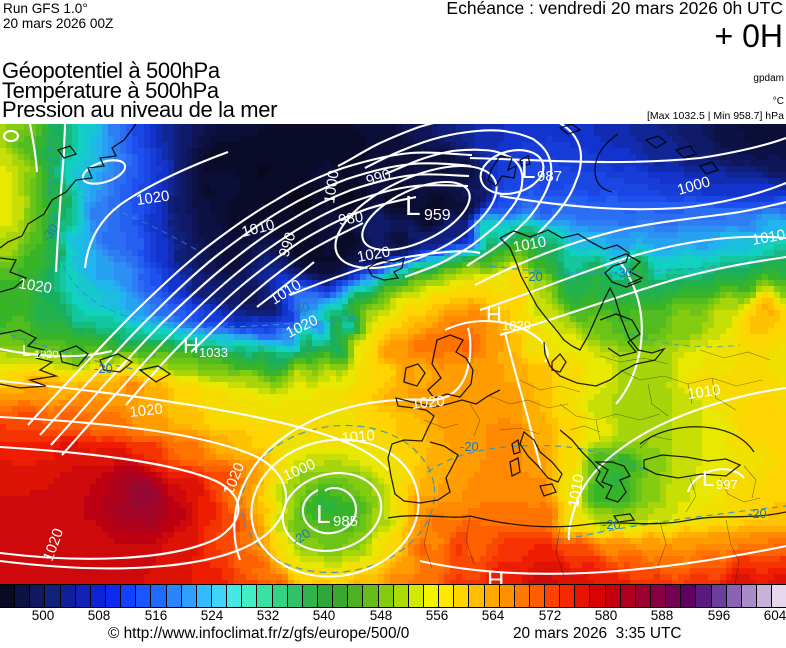 The height and width of the screenshot is (648, 786). What do you see at coordinates (331, 186) in the screenshot?
I see `svg-text: 1000` at bounding box center [331, 186].